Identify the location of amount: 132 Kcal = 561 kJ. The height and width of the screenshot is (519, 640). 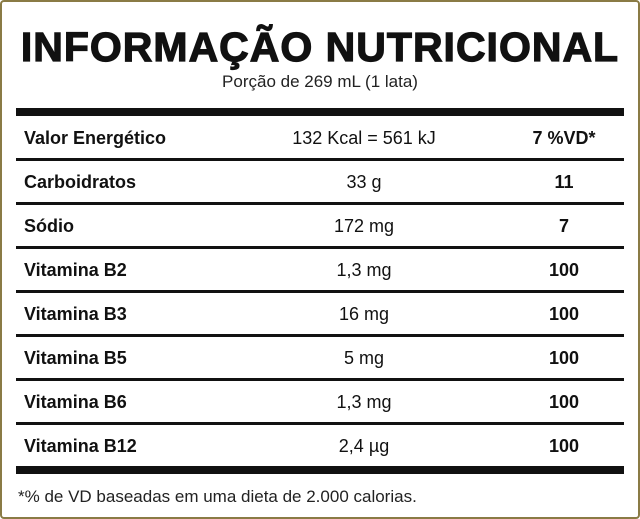
(364, 138).